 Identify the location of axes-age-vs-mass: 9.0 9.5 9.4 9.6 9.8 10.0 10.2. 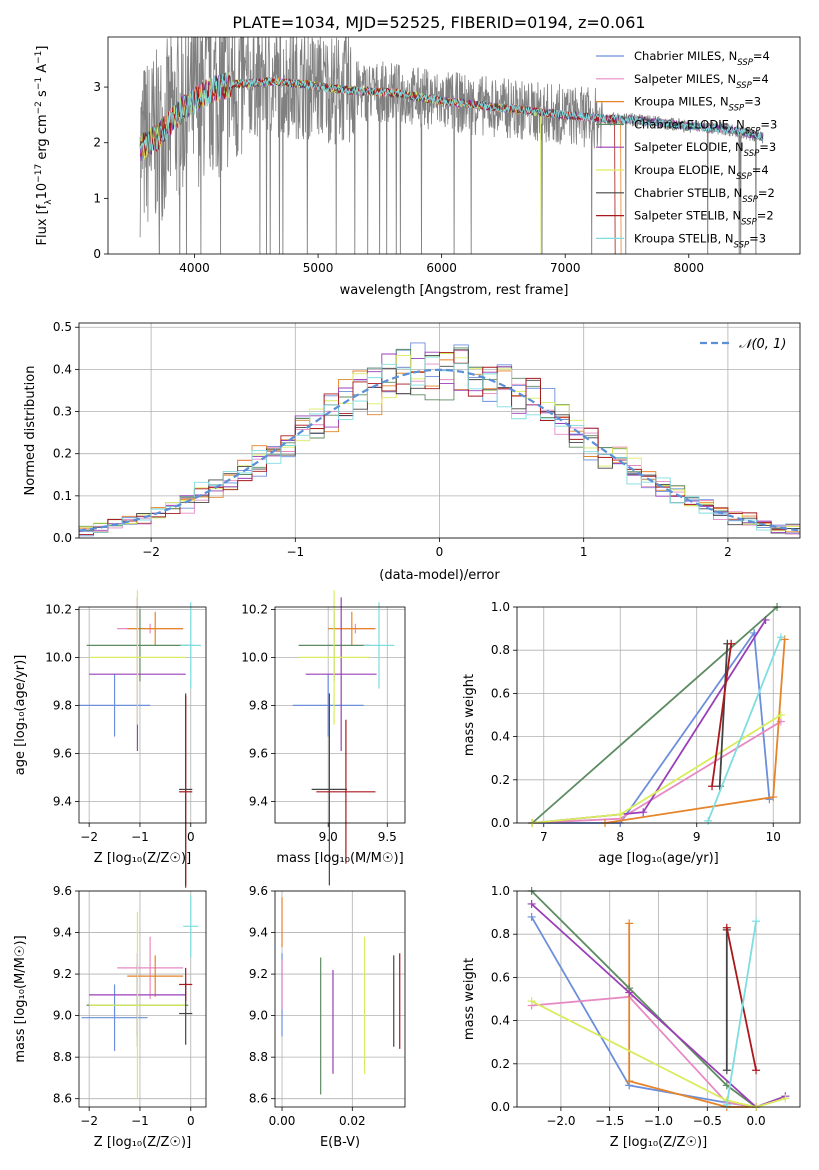
(323, 723).